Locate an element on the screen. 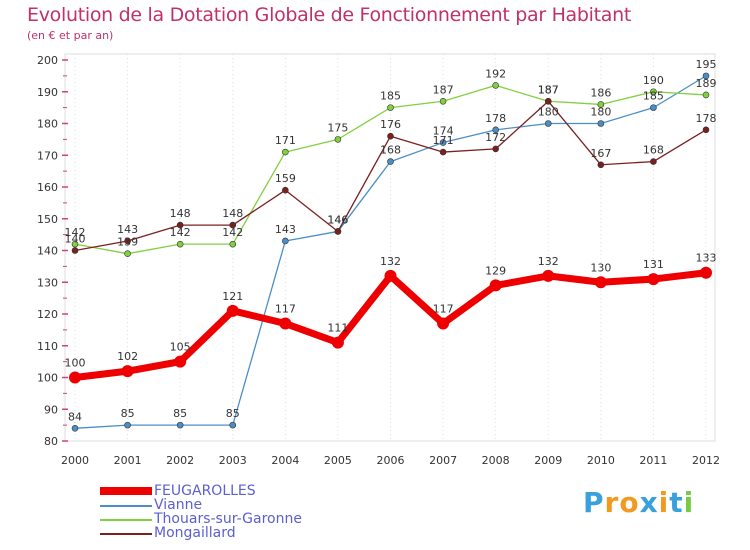 Image resolution: width=750 pixels, height=550 pixels. logo-letter: t is located at coordinates (676, 502).